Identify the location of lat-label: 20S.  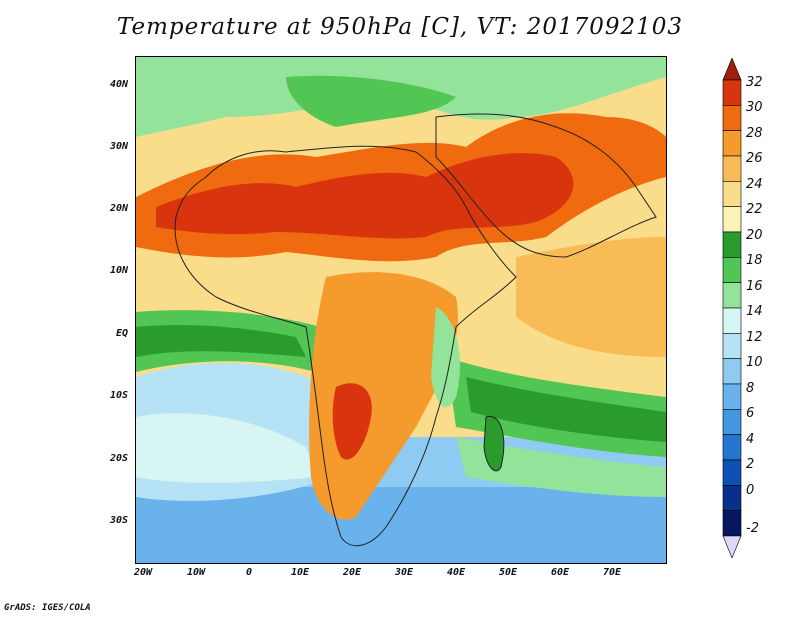
(118, 458).